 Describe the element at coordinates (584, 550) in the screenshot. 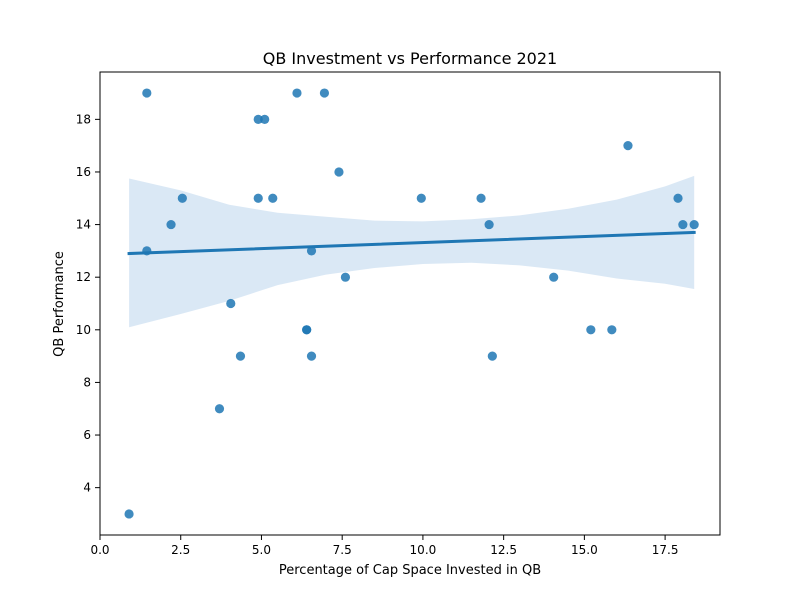

I see `x-tick-label: 15.0` at that location.